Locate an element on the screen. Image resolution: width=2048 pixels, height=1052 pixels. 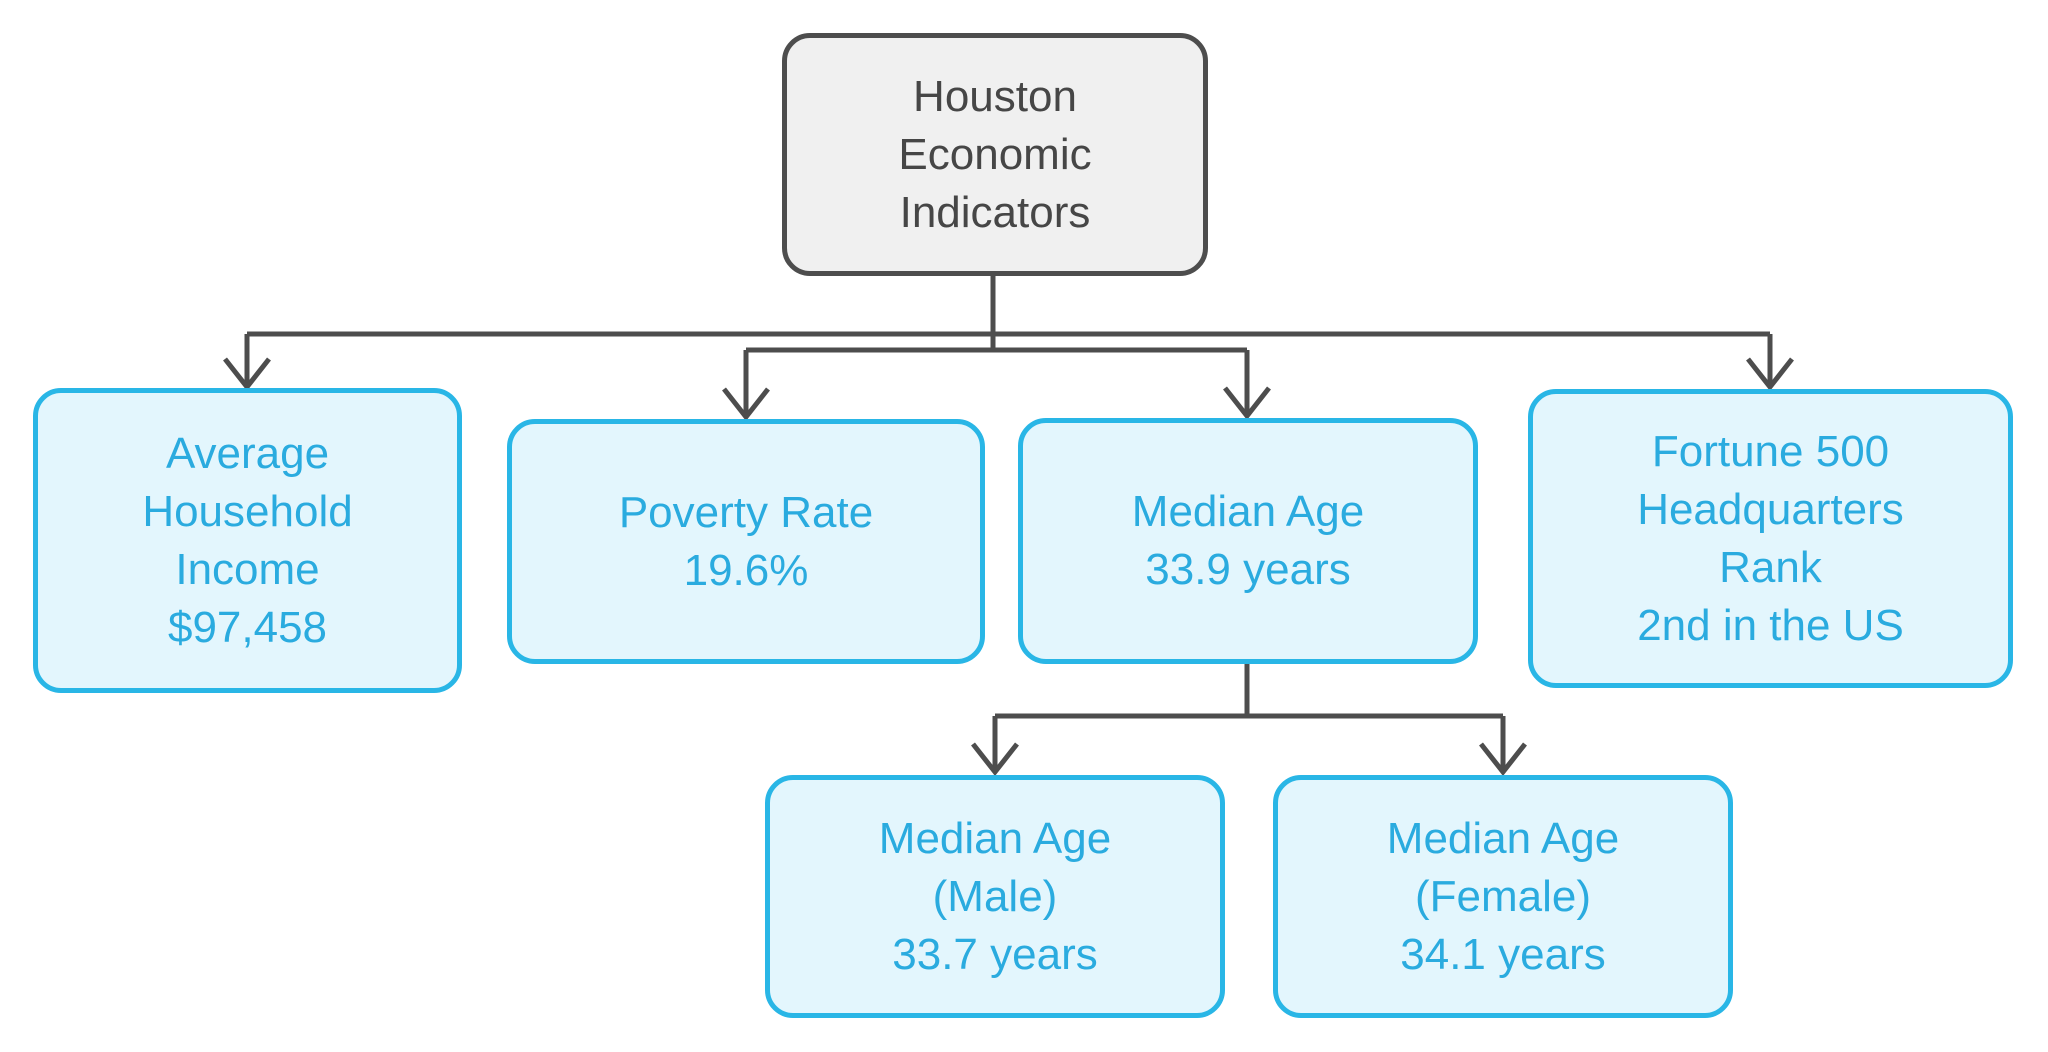
node-label: Median Age 33.9 years is located at coordinates (1248, 540).